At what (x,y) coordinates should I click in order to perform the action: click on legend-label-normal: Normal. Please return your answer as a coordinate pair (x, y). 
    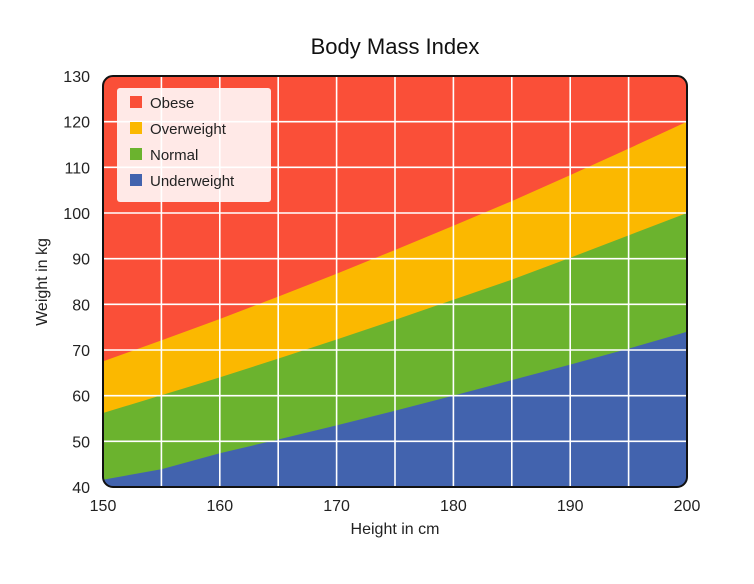
    Looking at the image, I should click on (174, 155).